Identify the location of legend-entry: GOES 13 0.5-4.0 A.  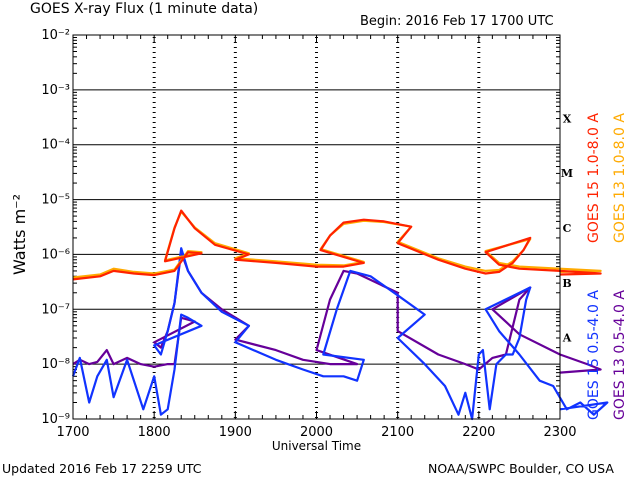
(620, 355).